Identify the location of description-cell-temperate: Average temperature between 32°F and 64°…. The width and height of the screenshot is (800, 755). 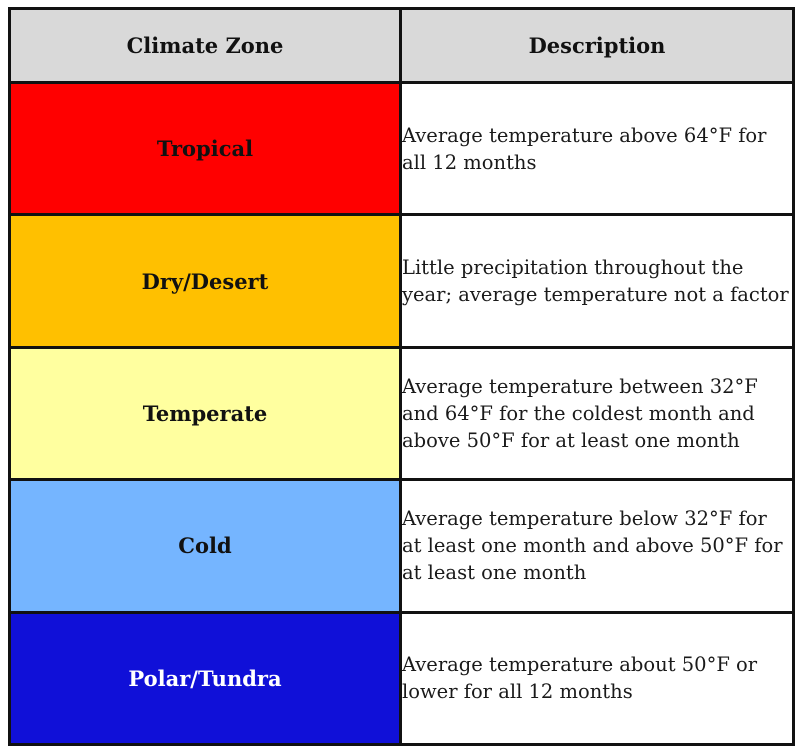
(597, 413).